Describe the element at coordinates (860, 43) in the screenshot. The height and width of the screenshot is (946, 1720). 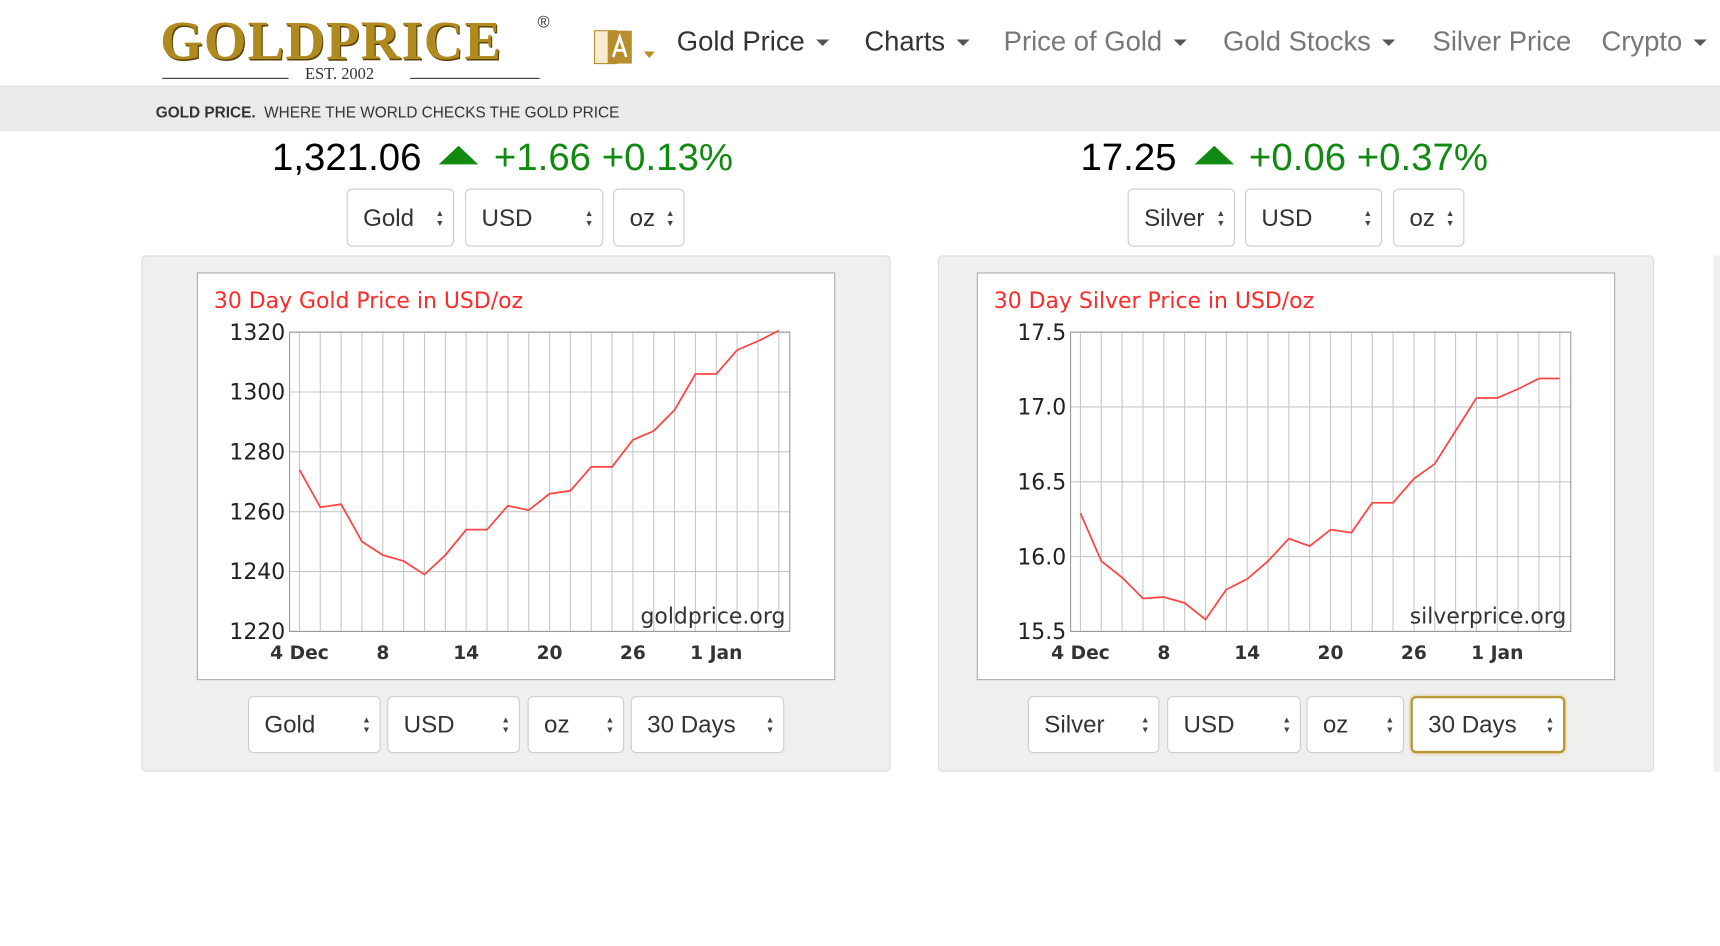
I see `header-bar` at that location.